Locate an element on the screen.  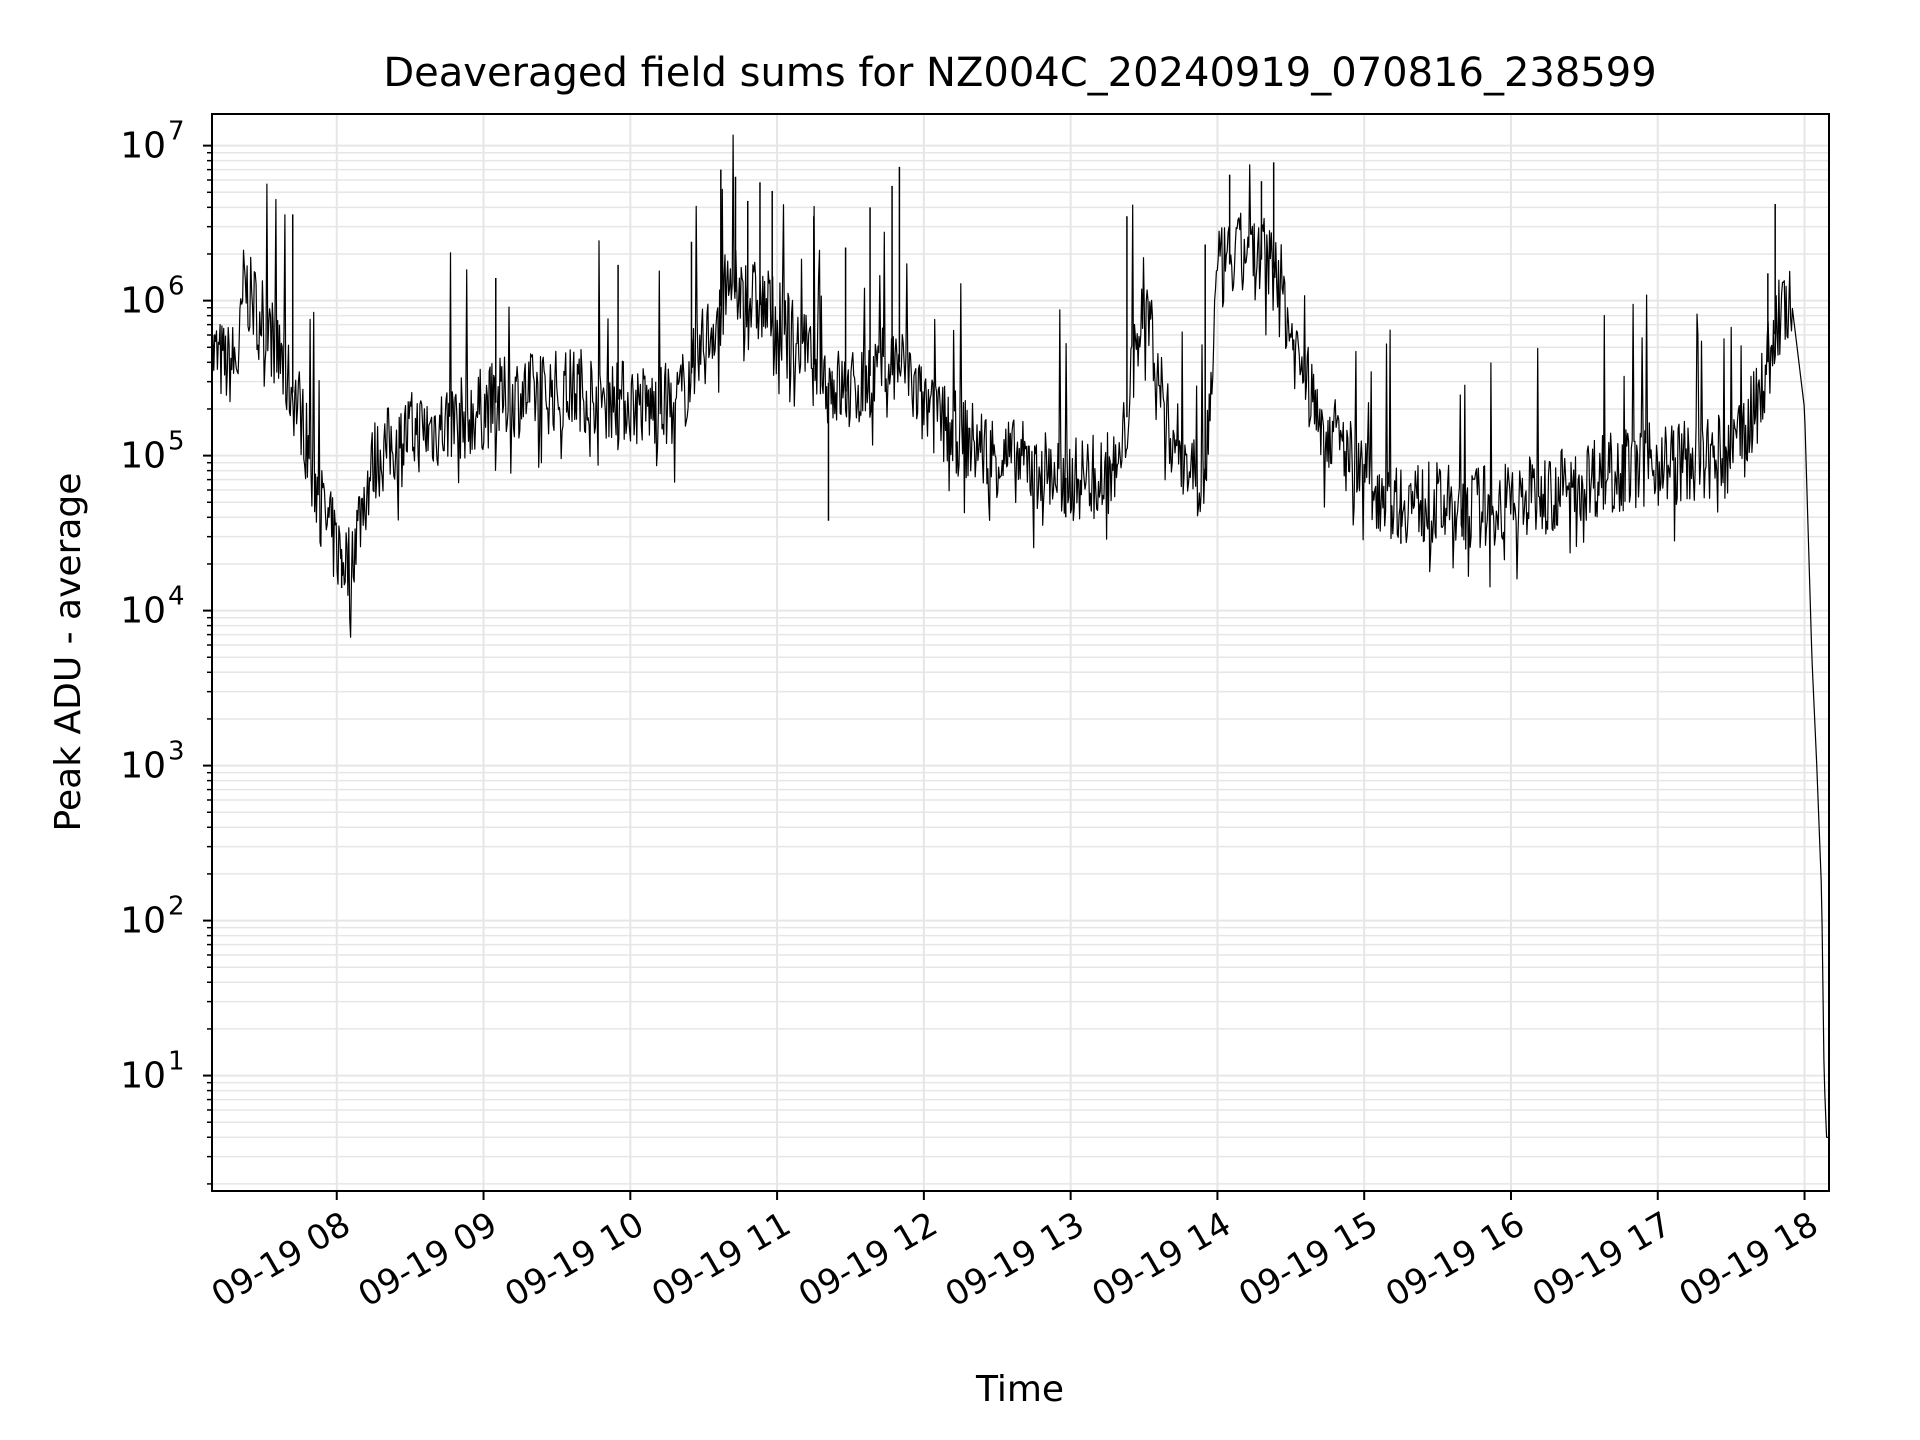
y-tick-exponent: 5 is located at coordinates (176, 442).